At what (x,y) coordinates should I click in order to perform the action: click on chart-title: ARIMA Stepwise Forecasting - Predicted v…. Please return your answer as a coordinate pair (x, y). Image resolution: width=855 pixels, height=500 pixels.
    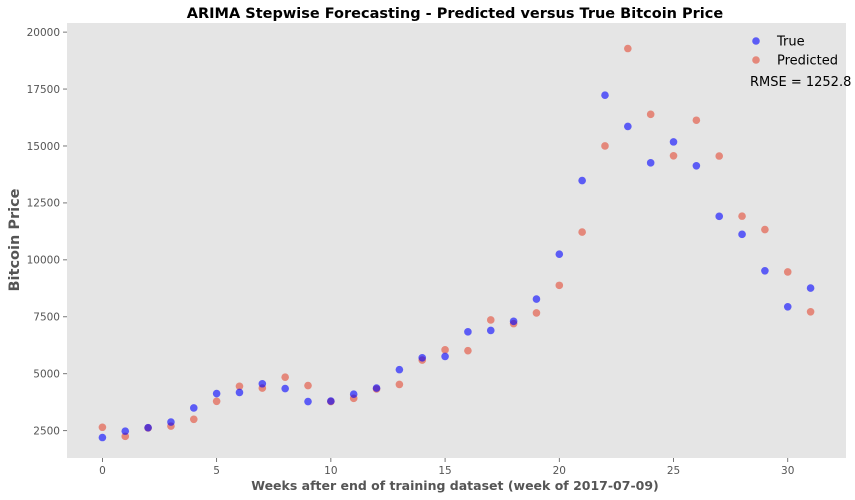
    Looking at the image, I should click on (455, 14).